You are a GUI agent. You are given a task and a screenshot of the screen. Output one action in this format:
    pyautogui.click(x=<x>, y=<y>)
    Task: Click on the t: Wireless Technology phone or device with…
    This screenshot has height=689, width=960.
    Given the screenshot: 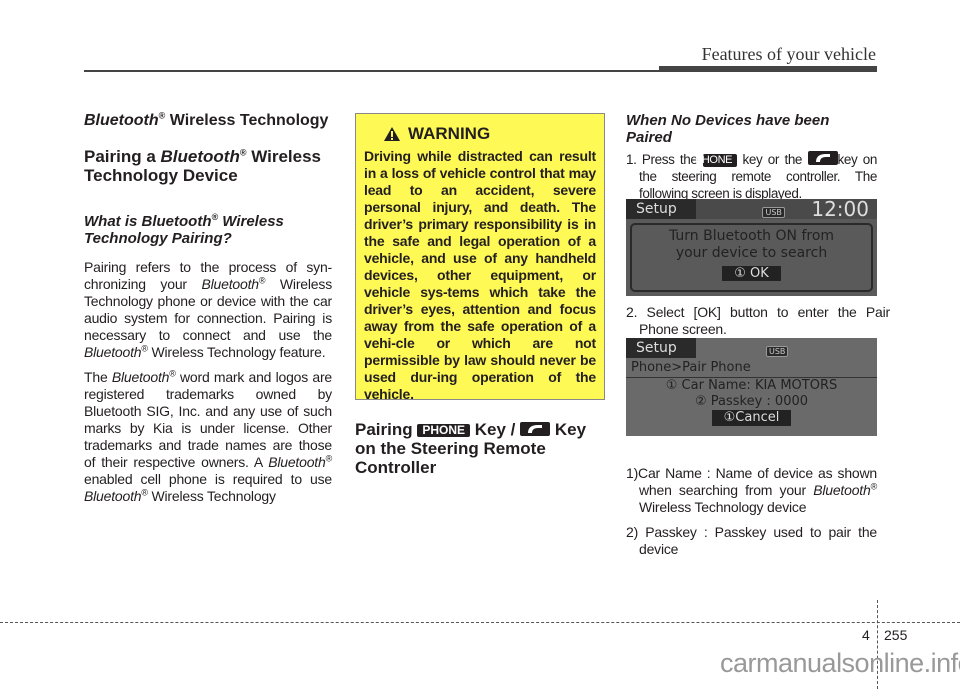 What is the action you would take?
    pyautogui.click(x=208, y=309)
    